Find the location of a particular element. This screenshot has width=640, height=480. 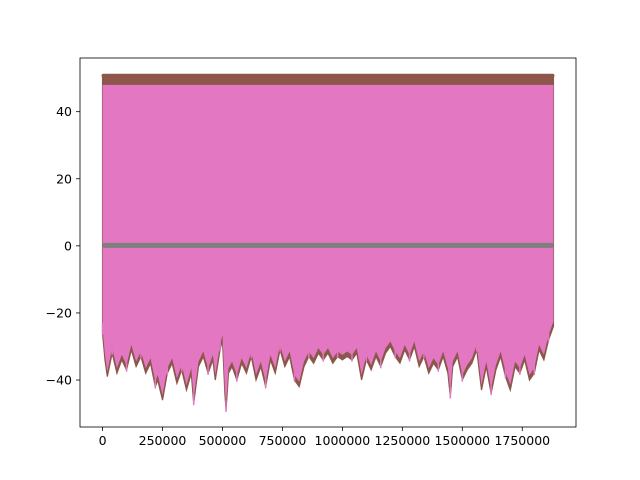

y-tick-label: 0 is located at coordinates (68, 245).